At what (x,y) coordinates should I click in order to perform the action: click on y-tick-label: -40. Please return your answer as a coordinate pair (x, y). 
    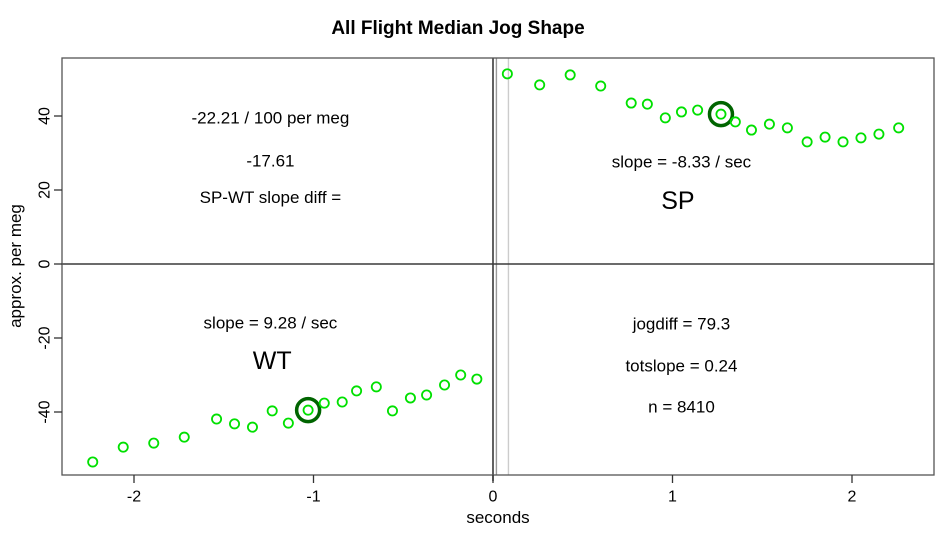
    Looking at the image, I should click on (45, 411).